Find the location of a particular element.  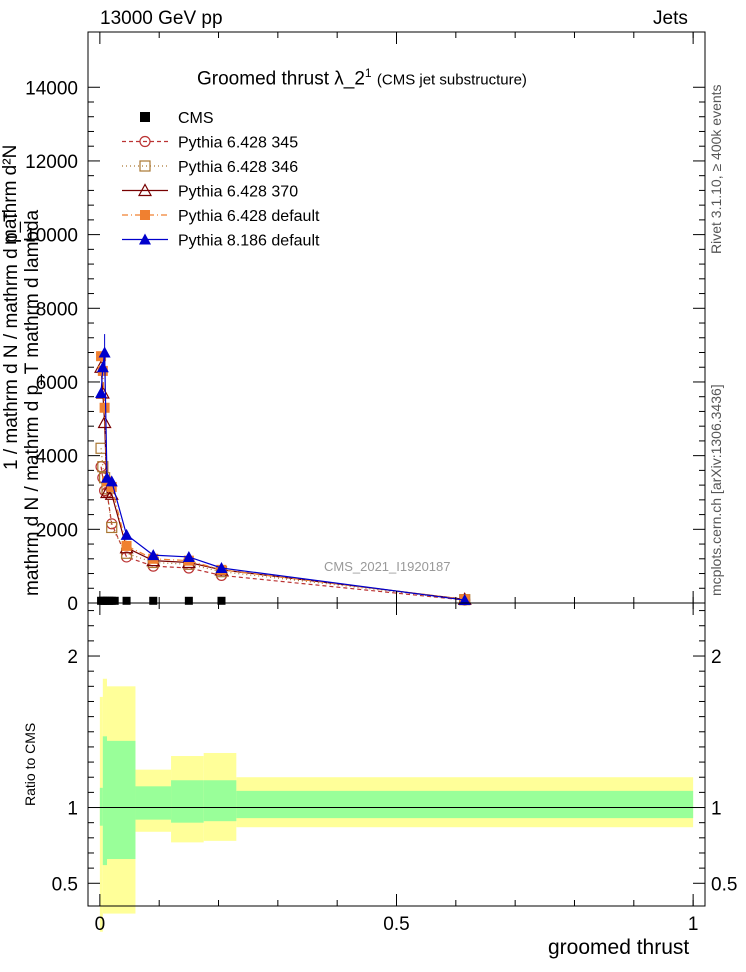

xtick-label: 0.5 is located at coordinates (396, 924).